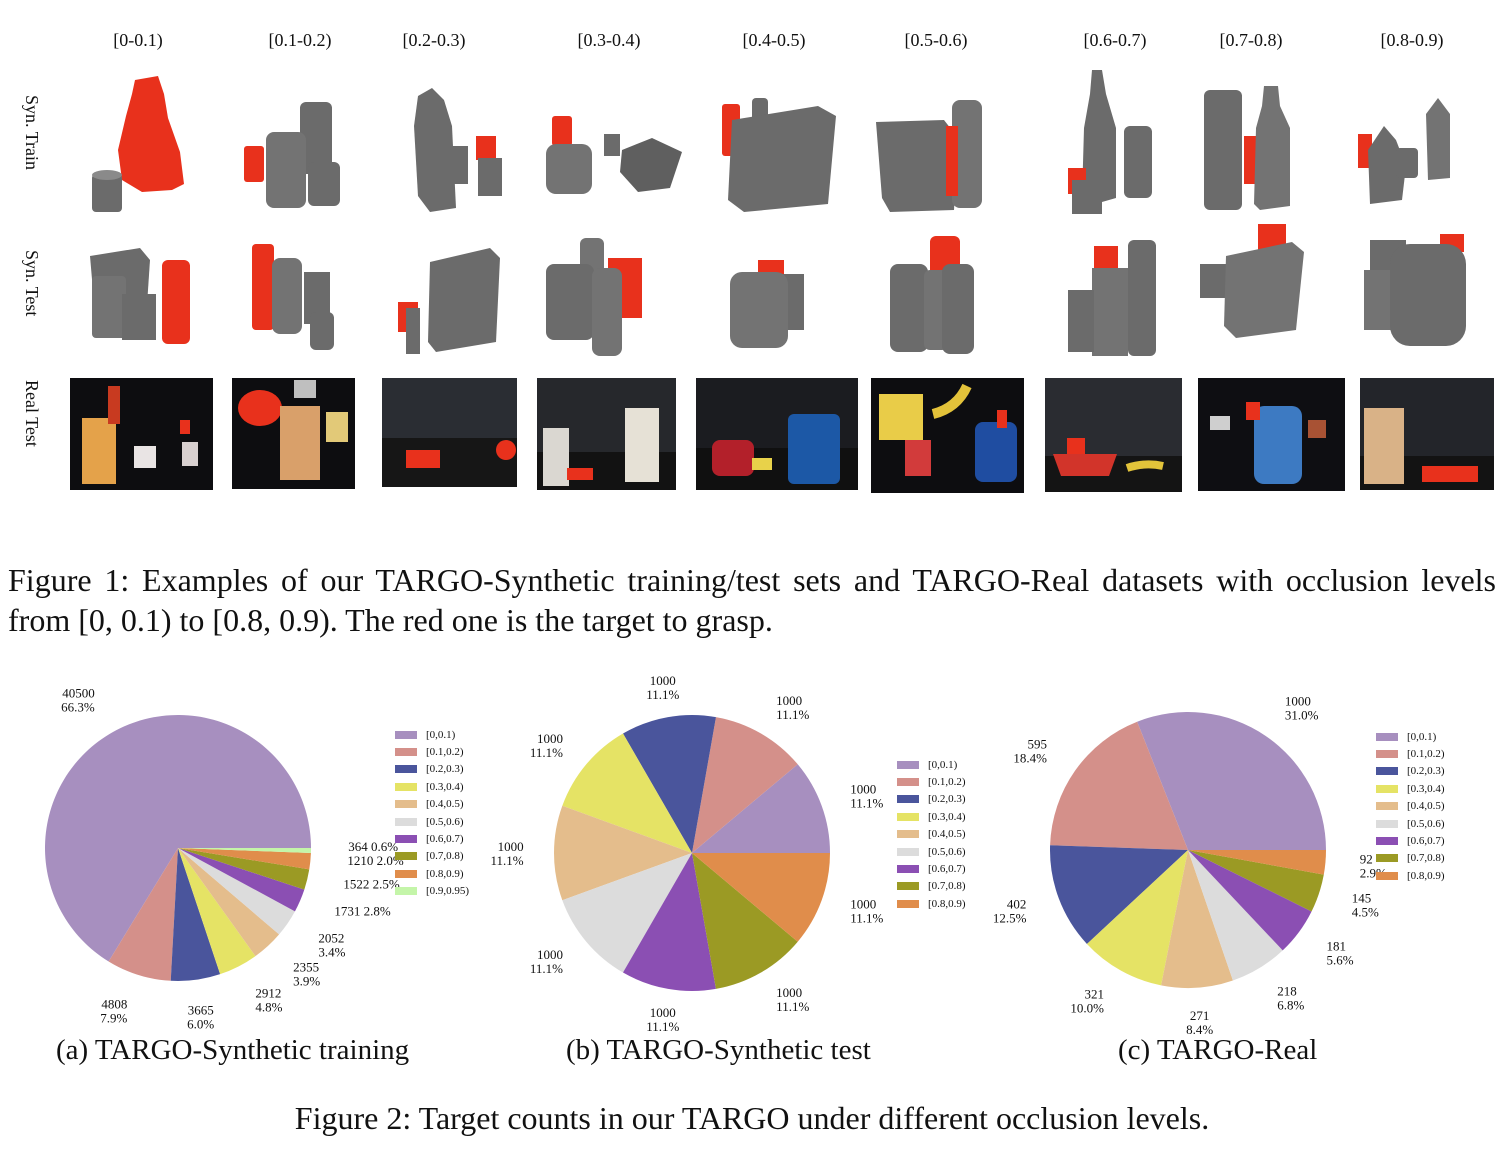 The image size is (1504, 1161). Describe the element at coordinates (300, 40) in the screenshot. I see `column-label: [0.1-0.2)` at that location.